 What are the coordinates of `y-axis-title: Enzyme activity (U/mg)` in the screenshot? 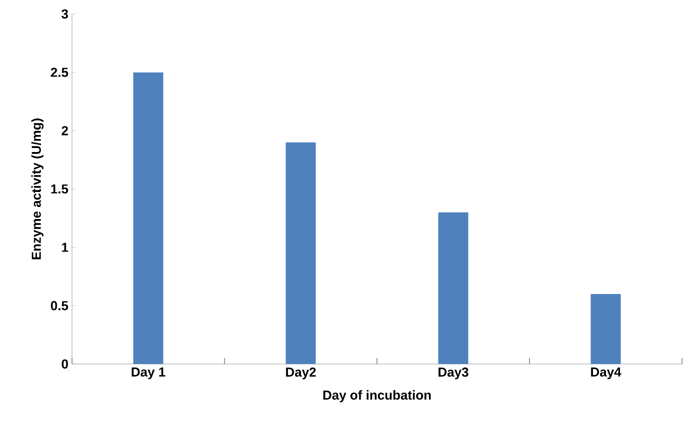 It's located at (37, 189).